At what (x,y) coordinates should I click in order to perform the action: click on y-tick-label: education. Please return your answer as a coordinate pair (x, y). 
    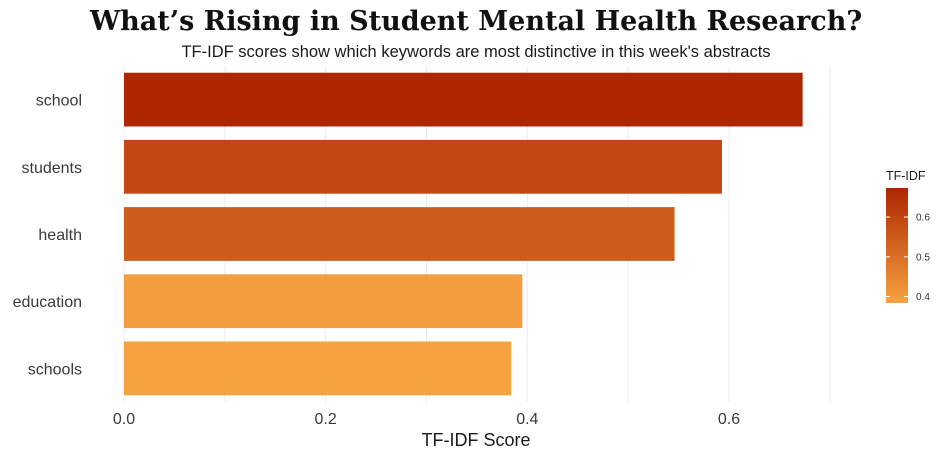
    Looking at the image, I should click on (47, 302).